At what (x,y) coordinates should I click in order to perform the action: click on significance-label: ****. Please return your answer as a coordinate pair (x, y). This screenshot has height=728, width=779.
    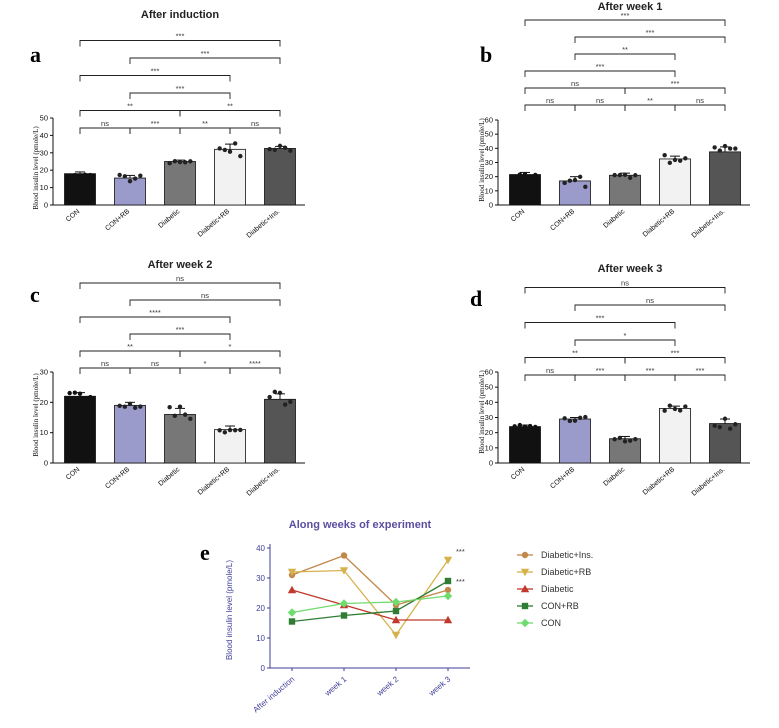
    Looking at the image, I should click on (255, 363).